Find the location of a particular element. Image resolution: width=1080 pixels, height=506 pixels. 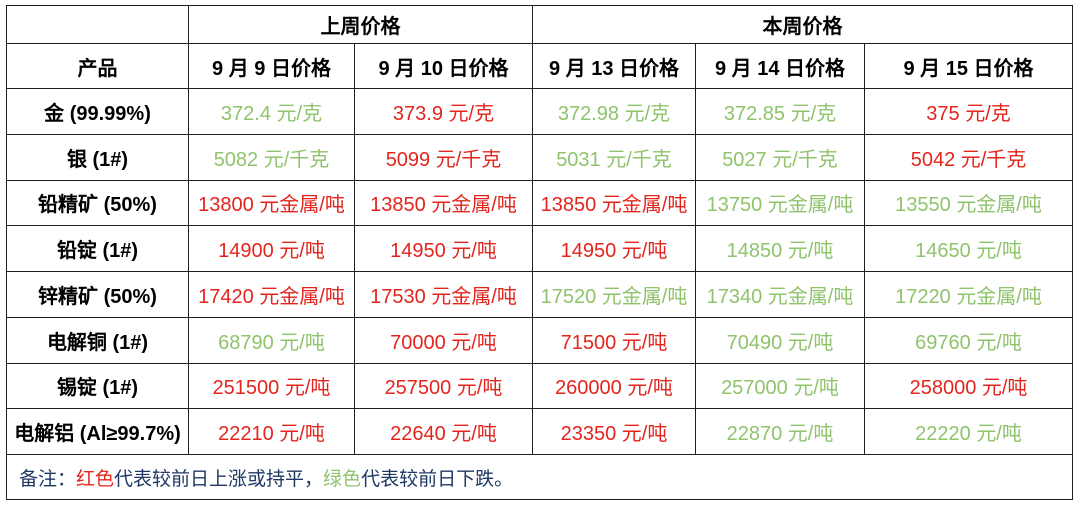

product-label: 锌精矿 (50%) is located at coordinates (97, 294).